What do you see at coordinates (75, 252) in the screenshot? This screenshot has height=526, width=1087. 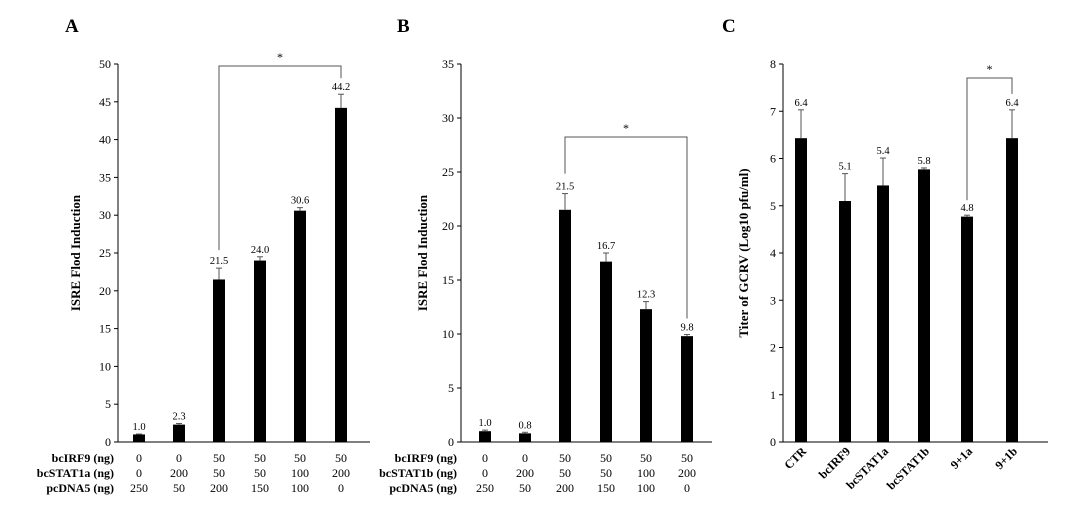 I see `y-axis-label-a: ISRE Flod Induction` at bounding box center [75, 252].